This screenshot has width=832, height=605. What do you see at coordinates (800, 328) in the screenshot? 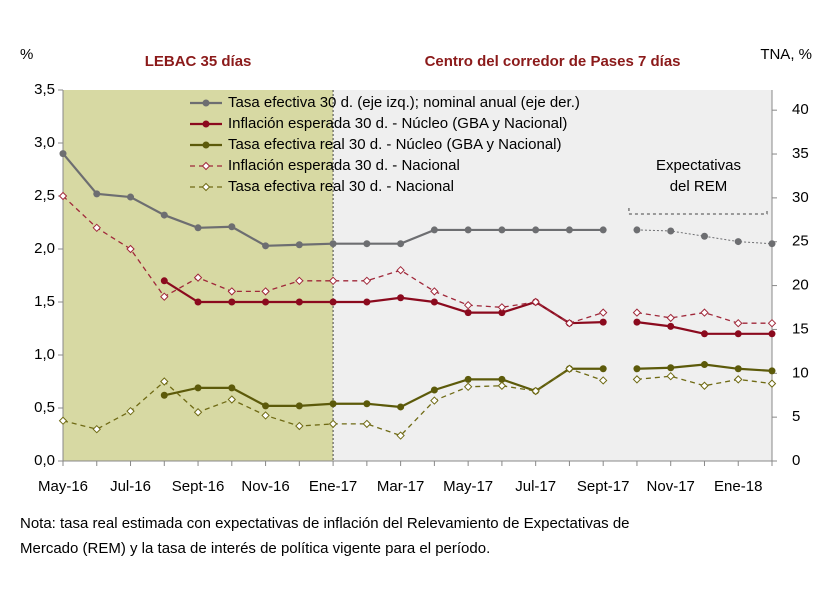
I see `y2-tick-label: 15` at bounding box center [800, 328].